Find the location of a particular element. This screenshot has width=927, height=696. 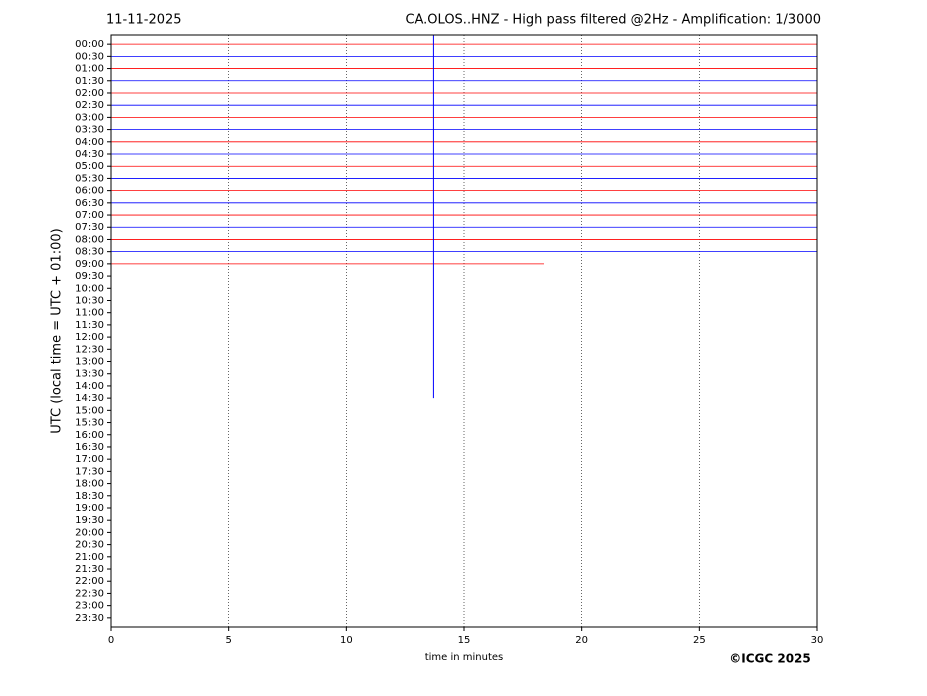

y-tick-label: 19:30 is located at coordinates (89, 520).